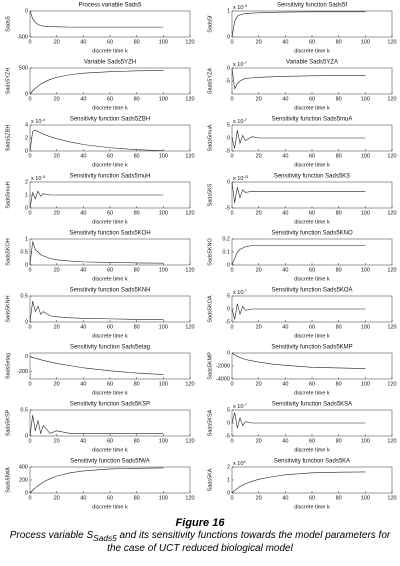 This screenshot has width=400, height=566. What do you see at coordinates (109, 234) in the screenshot?
I see `panel-title: Sensitivity function Sads5KOH` at bounding box center [109, 234].